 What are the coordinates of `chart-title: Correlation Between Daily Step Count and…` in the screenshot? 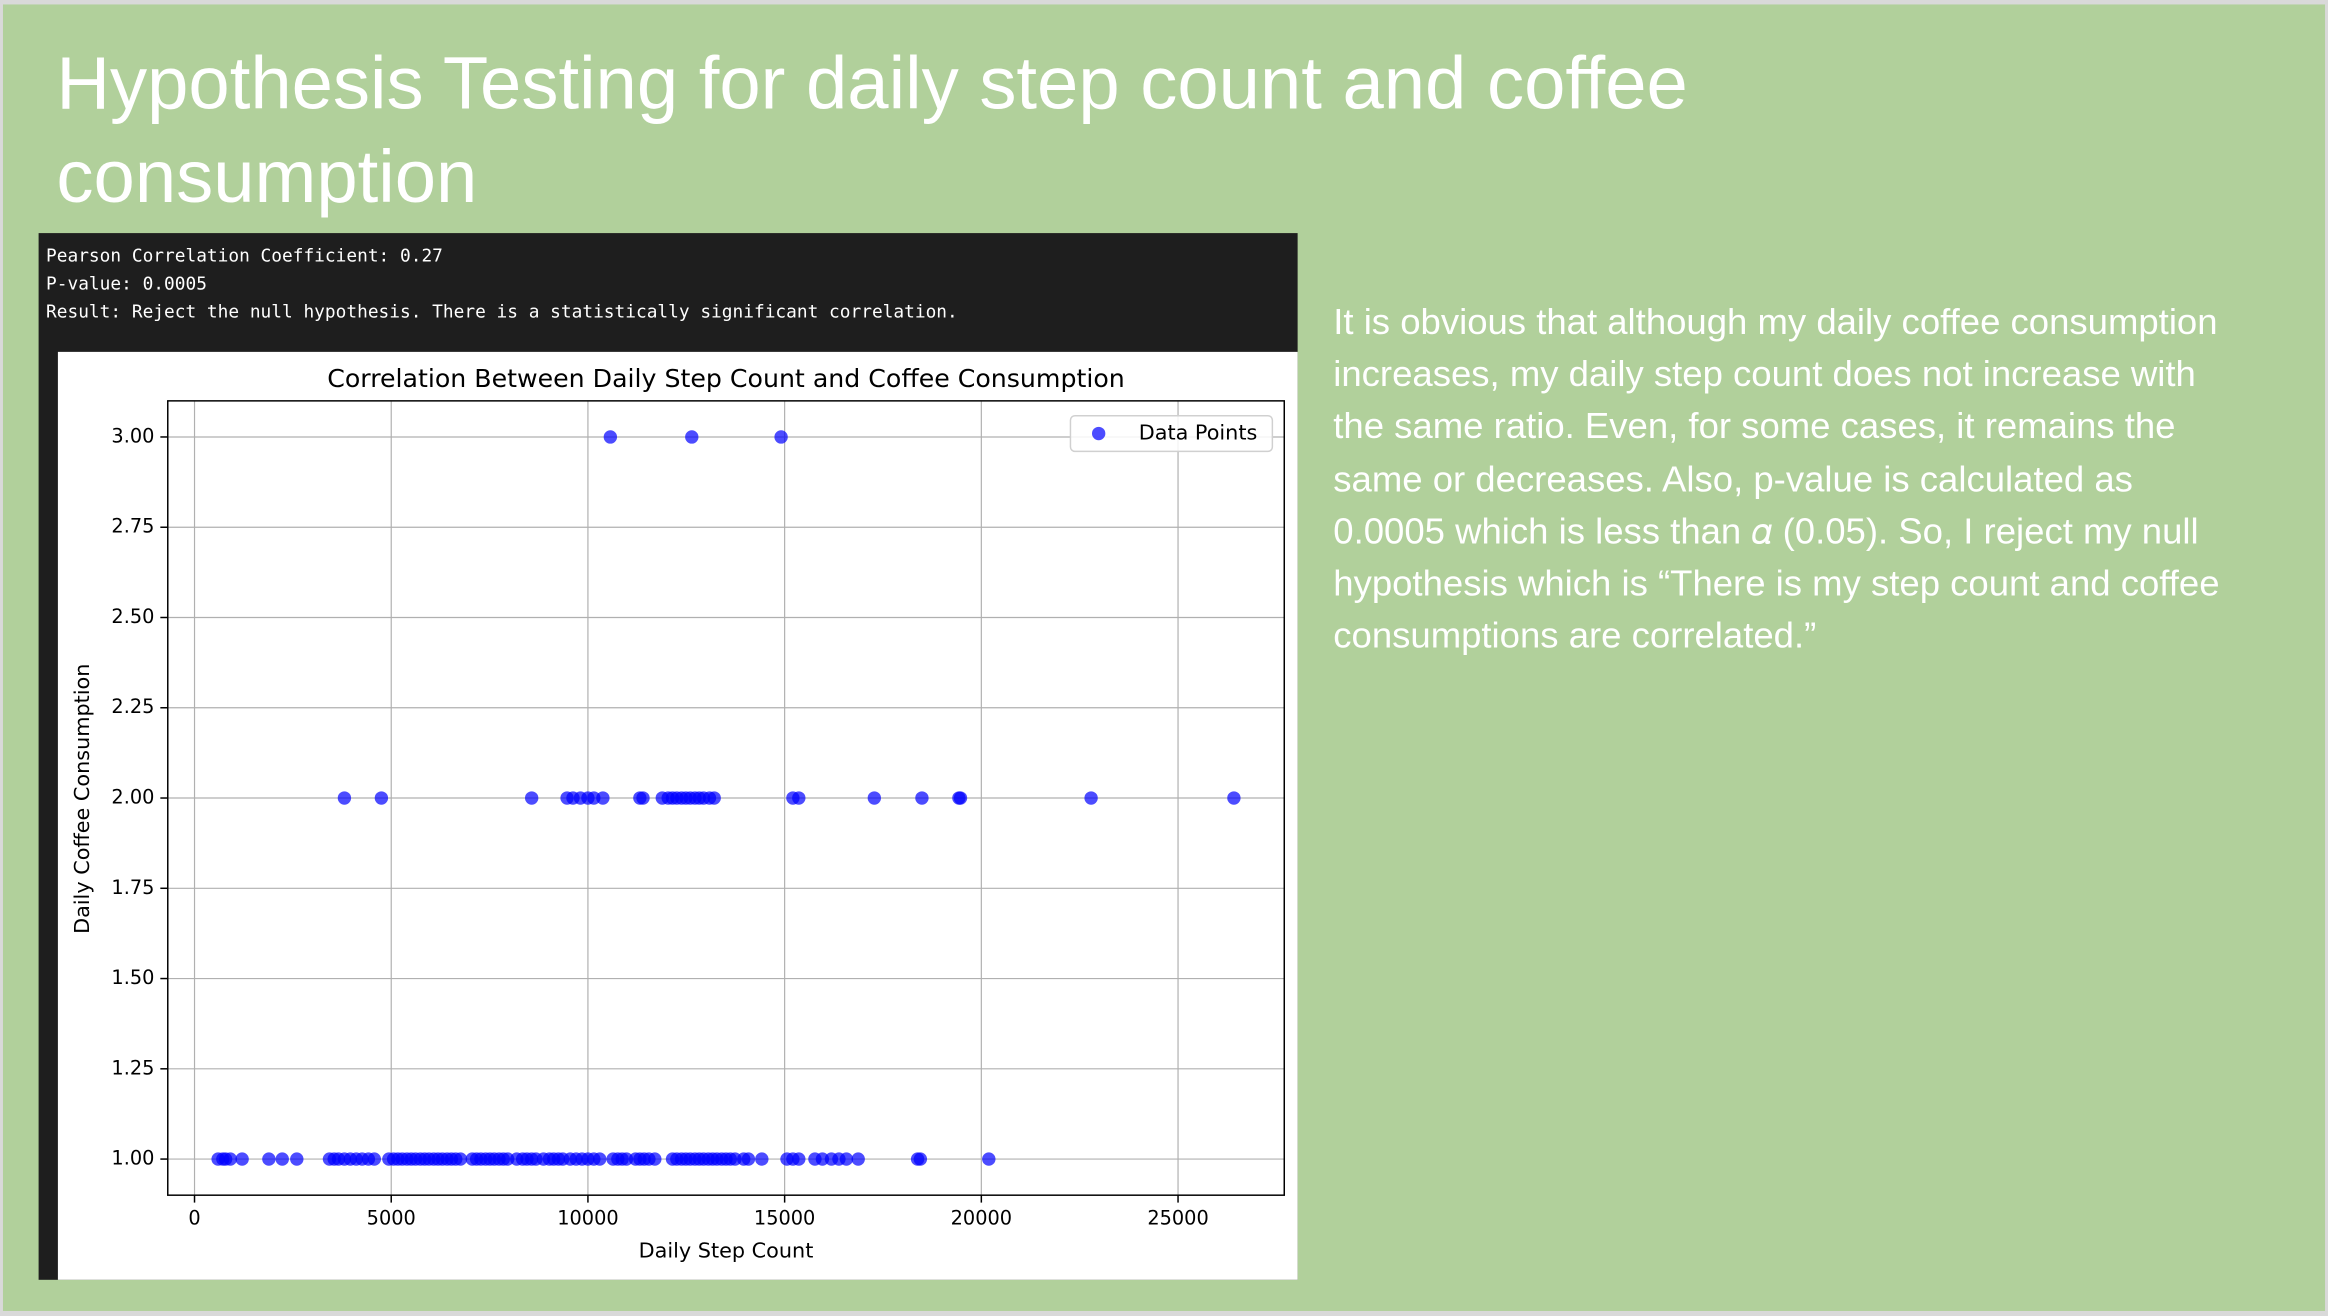 It's located at (726, 378).